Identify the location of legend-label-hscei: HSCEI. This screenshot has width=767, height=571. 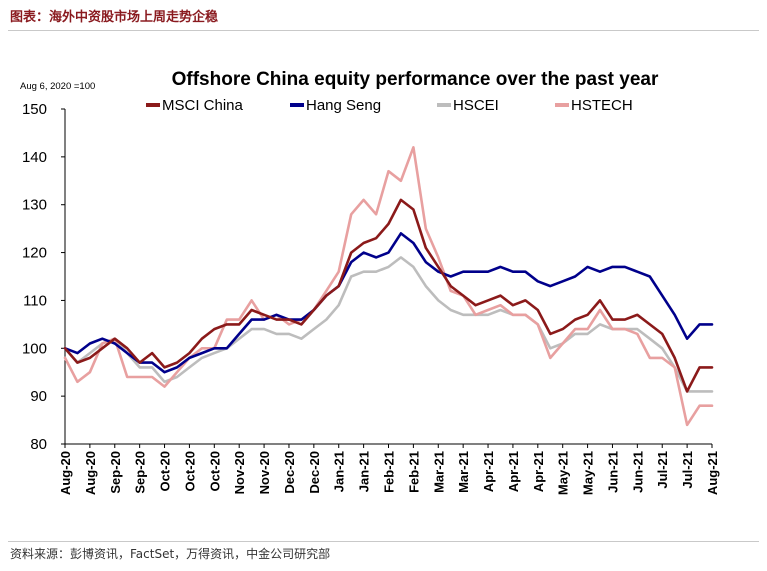
(476, 105).